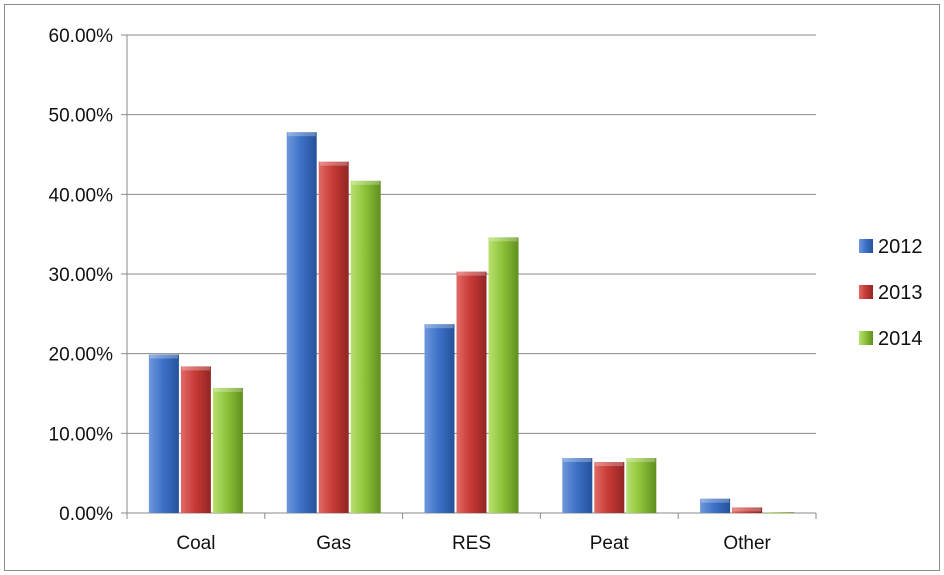 This screenshot has height=575, width=944. I want to click on x-tick-label: Other, so click(747, 543).